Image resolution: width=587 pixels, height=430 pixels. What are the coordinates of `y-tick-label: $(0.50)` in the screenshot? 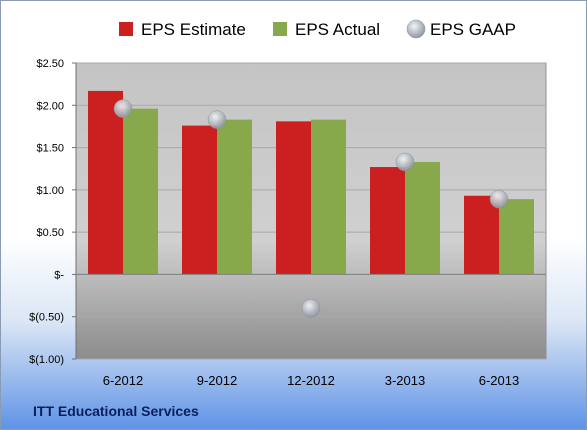 It's located at (46, 318).